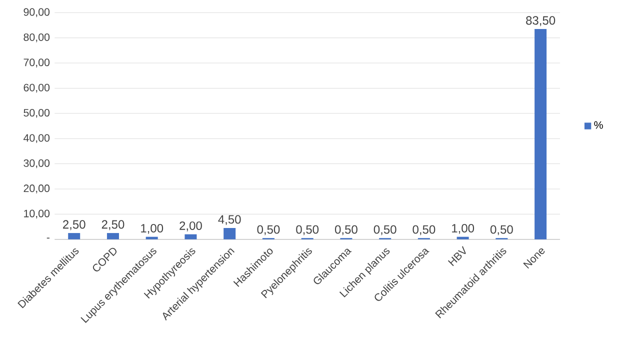  Describe the element at coordinates (191, 226) in the screenshot. I see `data-label: 2,00` at that location.